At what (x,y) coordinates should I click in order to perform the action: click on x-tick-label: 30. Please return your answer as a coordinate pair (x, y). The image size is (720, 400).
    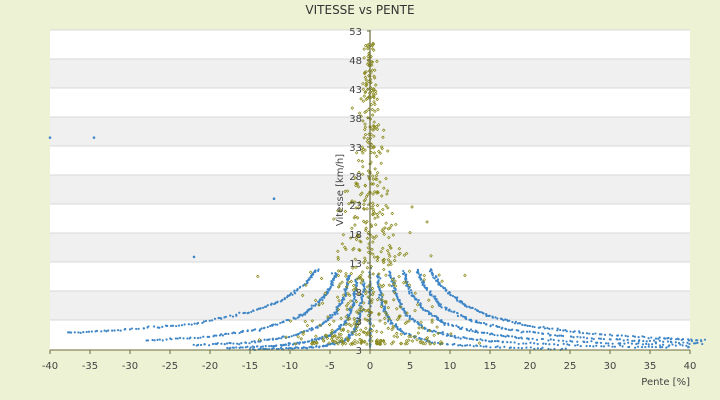
    Looking at the image, I should click on (610, 366).